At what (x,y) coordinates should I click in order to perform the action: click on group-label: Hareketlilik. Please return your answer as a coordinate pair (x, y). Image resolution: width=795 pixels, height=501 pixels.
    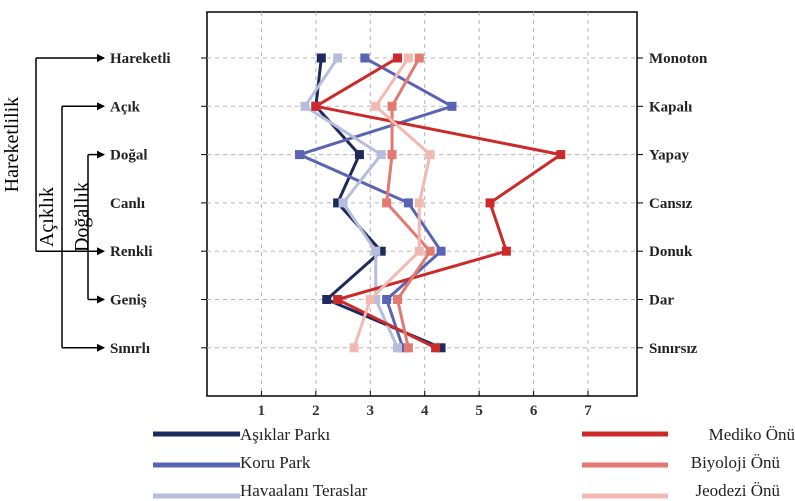
    Looking at the image, I should click on (12, 145).